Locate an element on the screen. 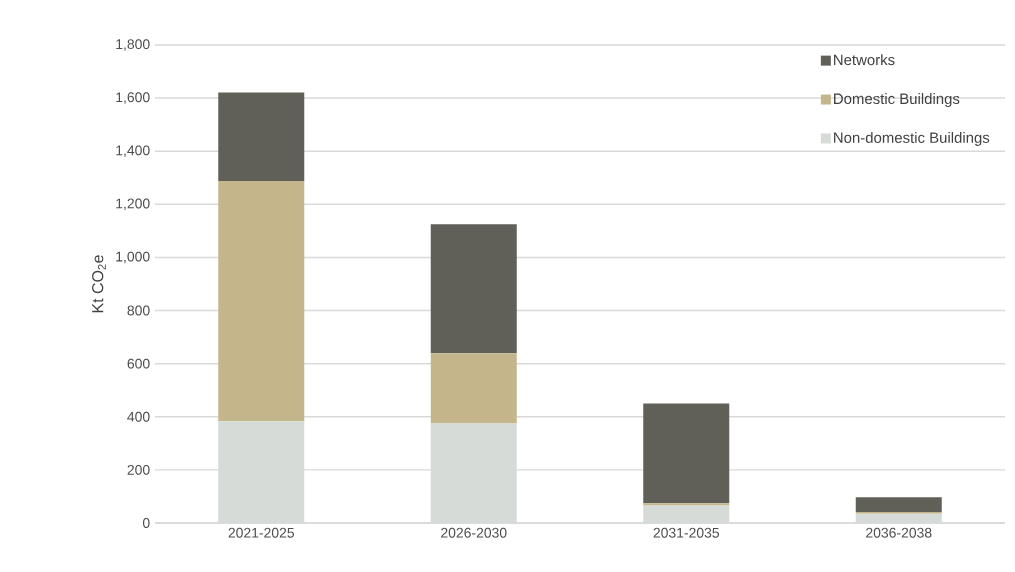  y-tick-label: 400 is located at coordinates (138, 416).